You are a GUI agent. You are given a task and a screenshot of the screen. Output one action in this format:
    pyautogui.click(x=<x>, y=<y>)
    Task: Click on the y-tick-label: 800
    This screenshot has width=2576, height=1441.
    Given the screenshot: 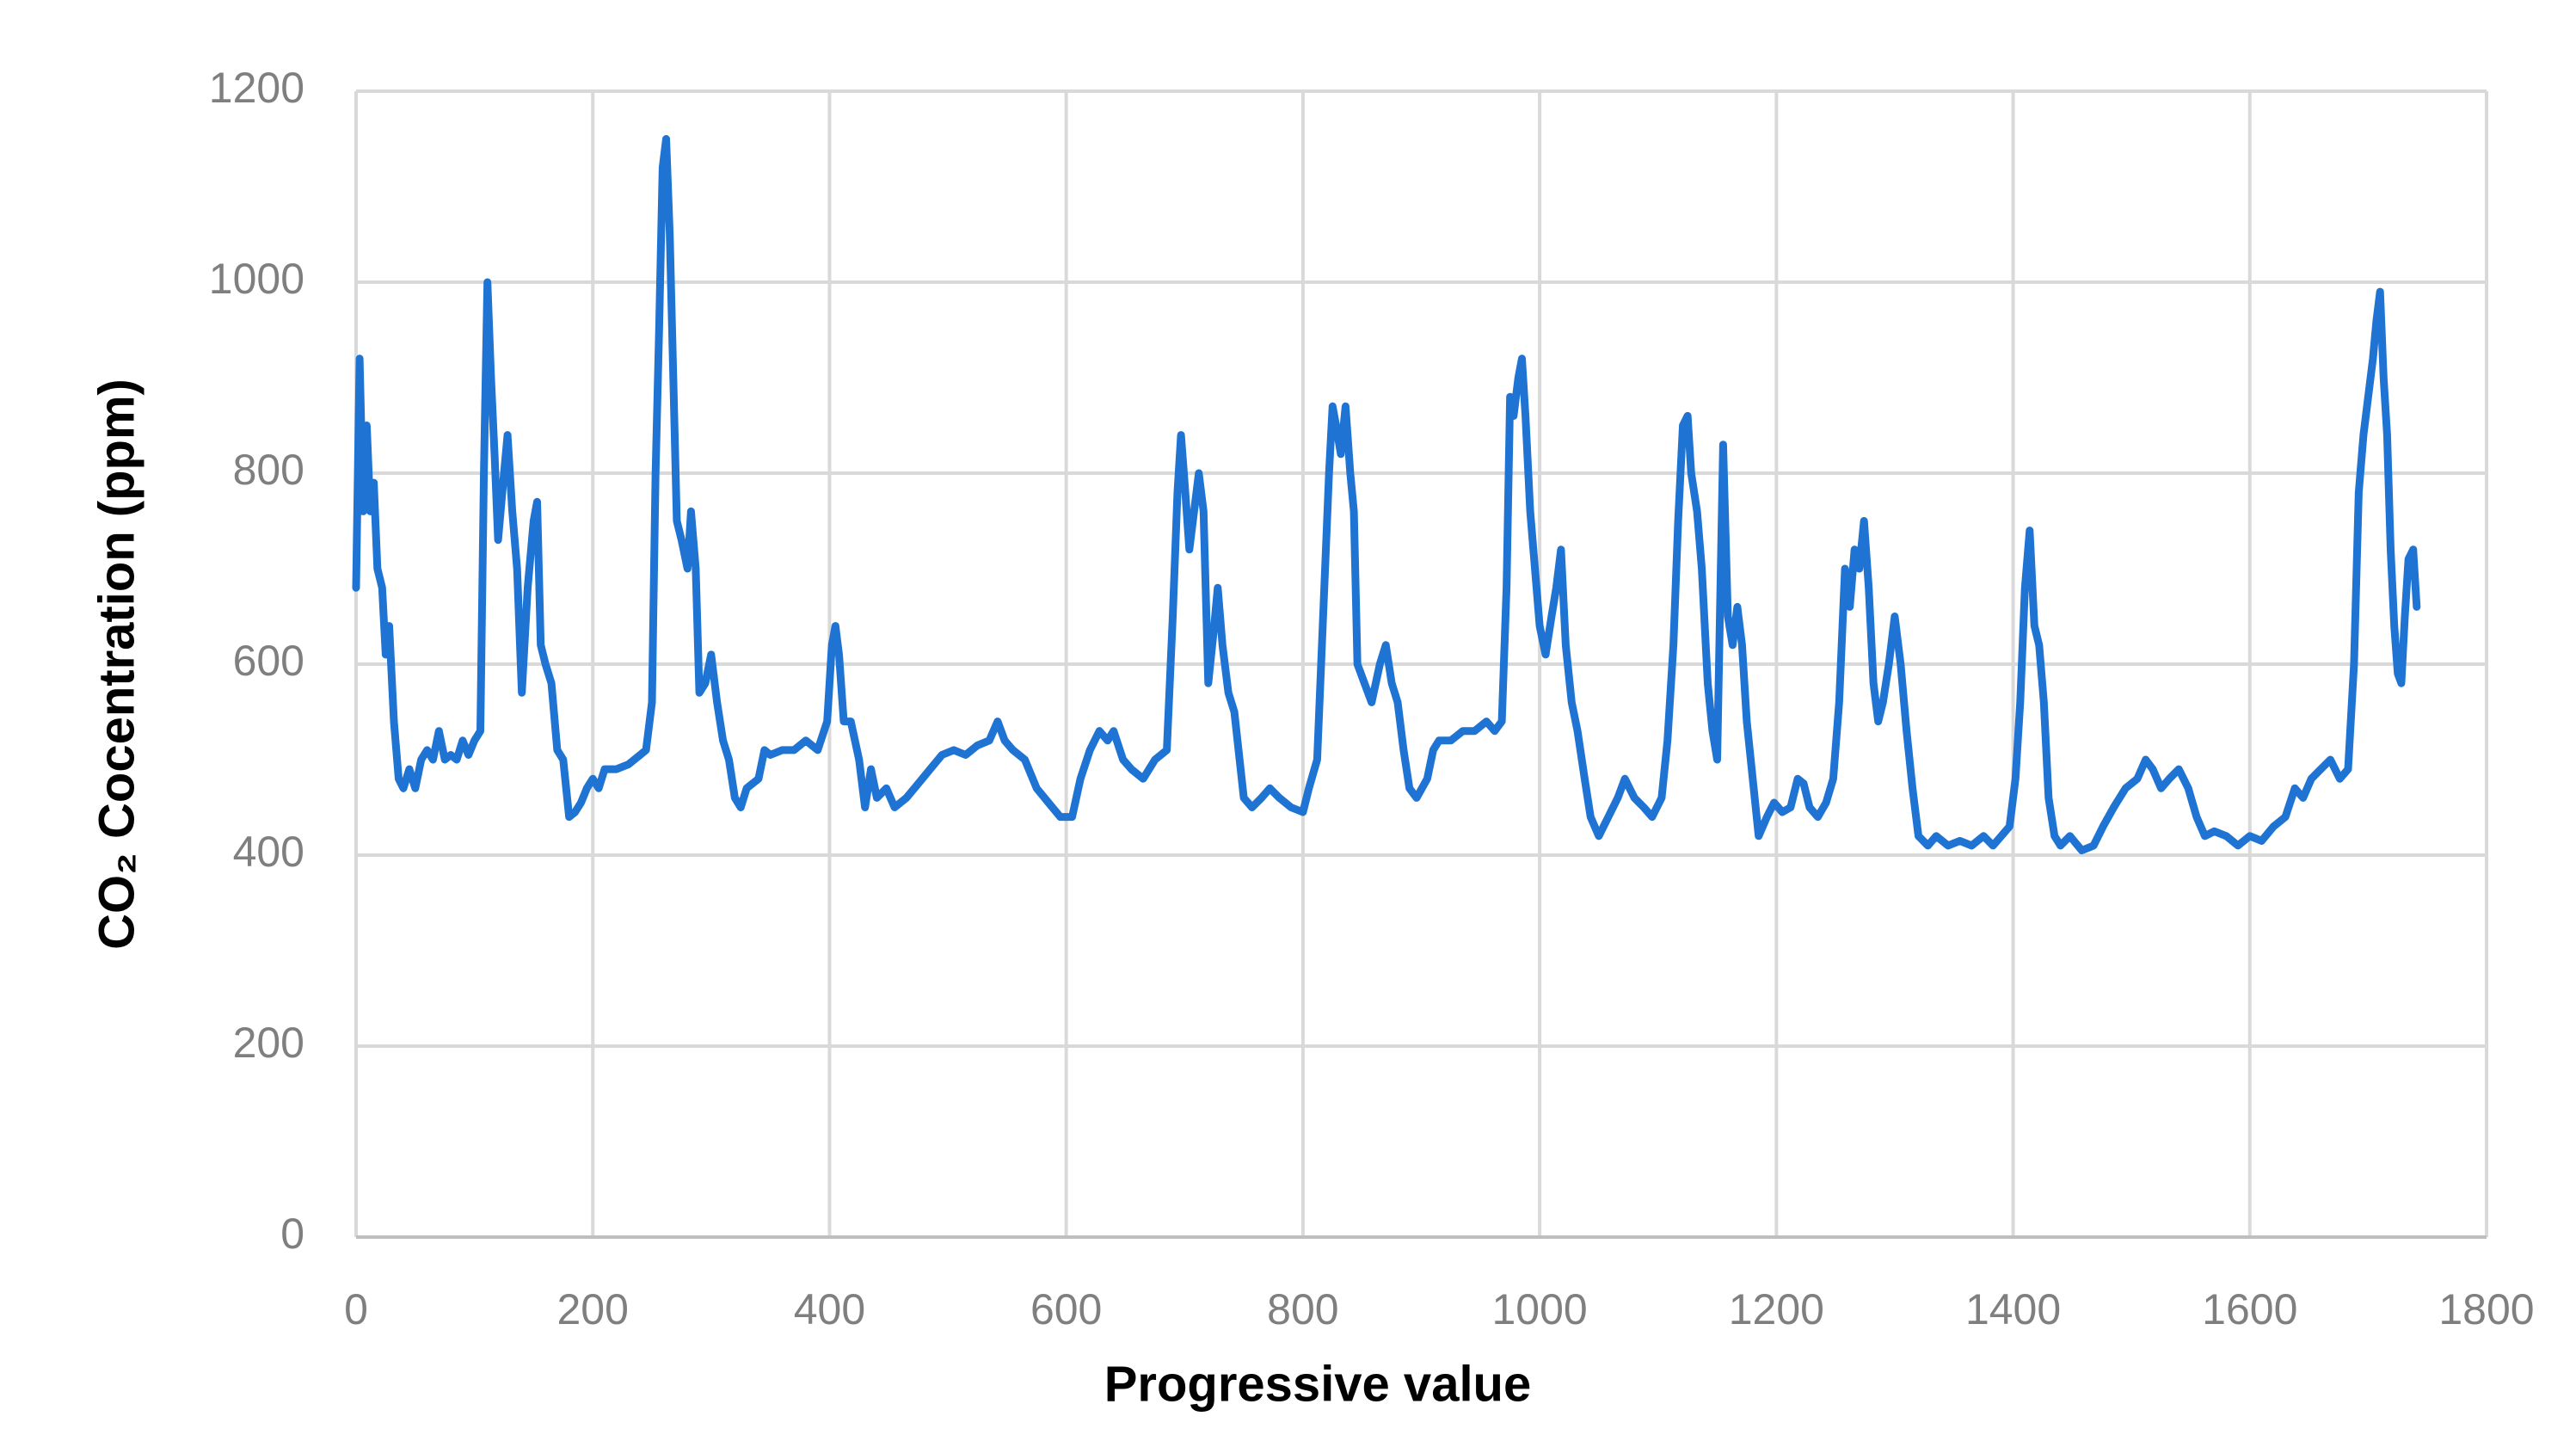 What is the action you would take?
    pyautogui.click(x=268, y=470)
    